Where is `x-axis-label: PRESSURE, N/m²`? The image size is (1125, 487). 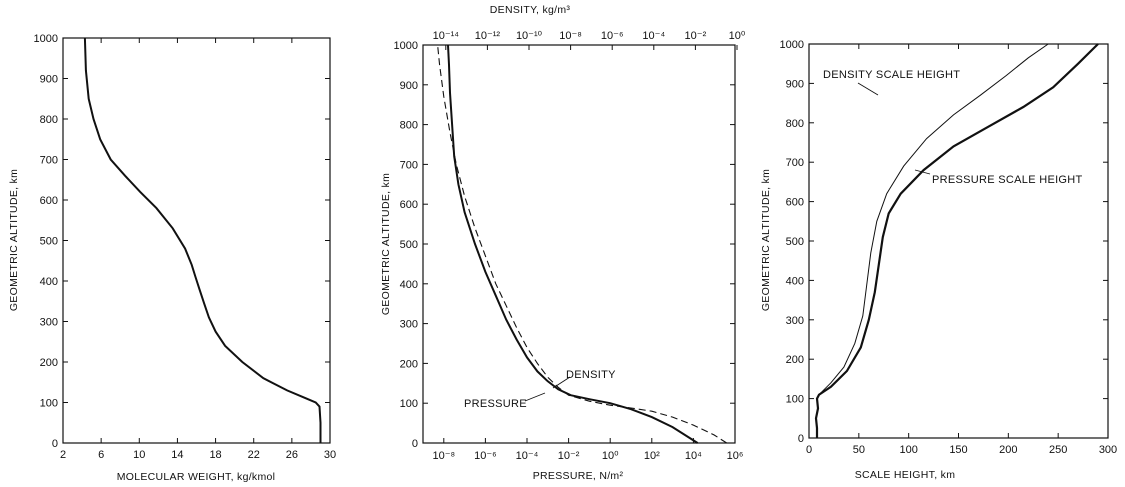
x-axis-label: PRESSURE, N/m² is located at coordinates (578, 476).